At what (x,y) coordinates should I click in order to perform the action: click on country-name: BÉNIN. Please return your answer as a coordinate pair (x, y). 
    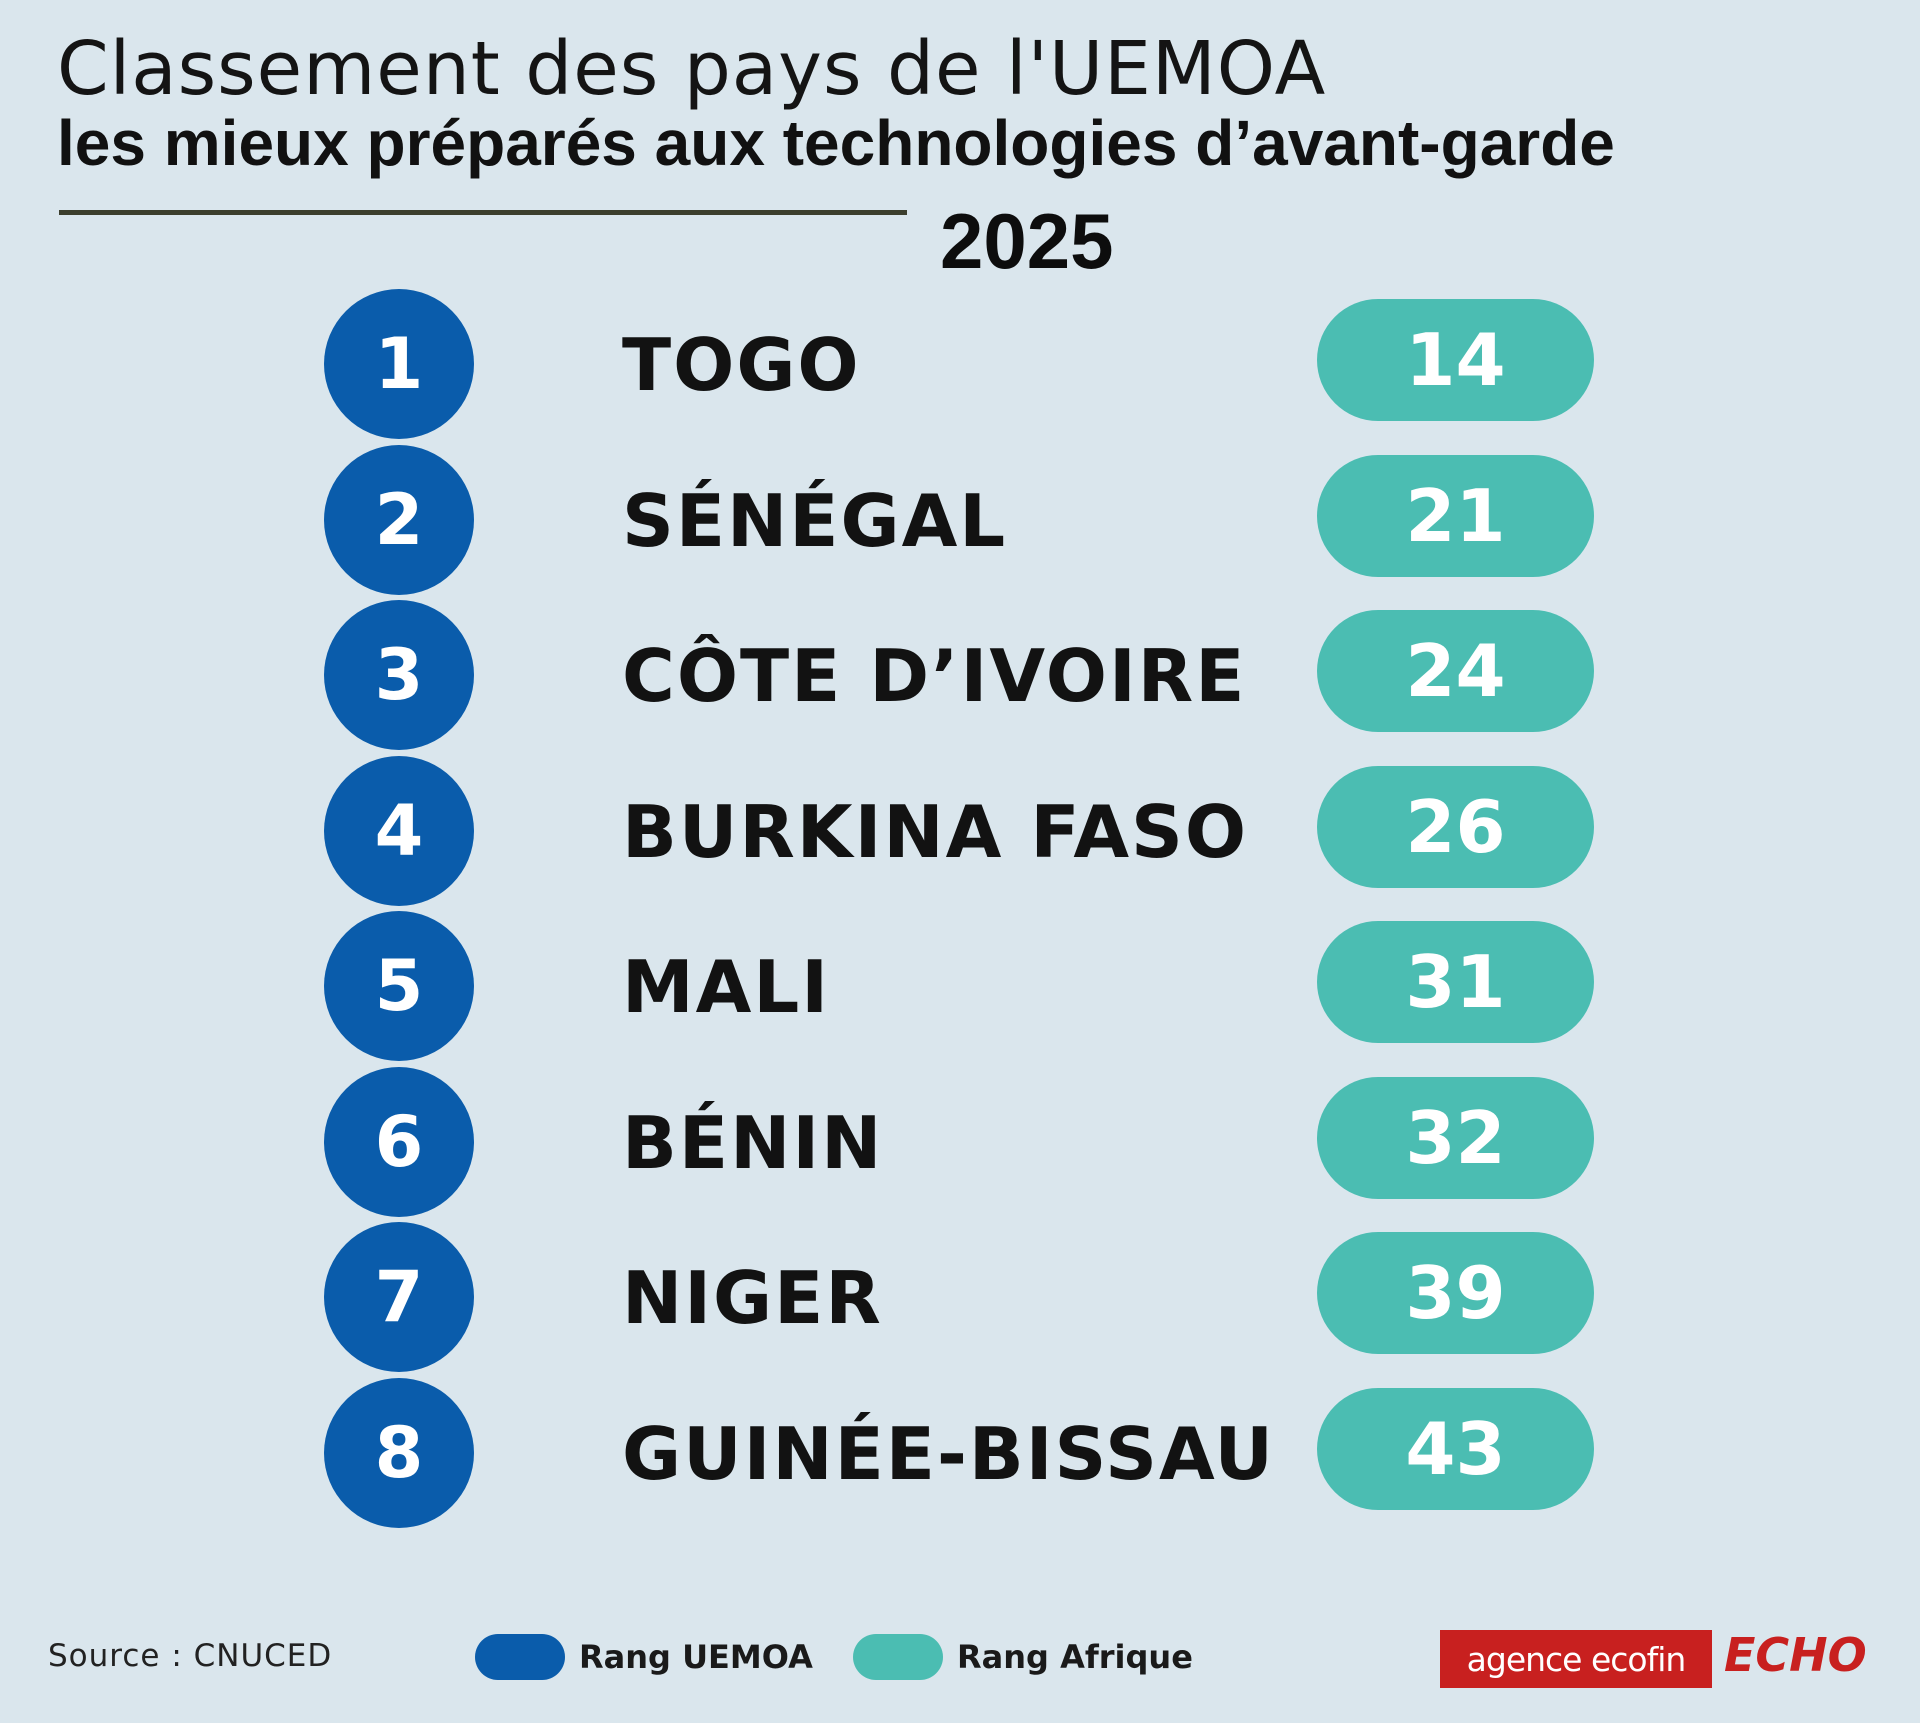
    Looking at the image, I should click on (753, 1142).